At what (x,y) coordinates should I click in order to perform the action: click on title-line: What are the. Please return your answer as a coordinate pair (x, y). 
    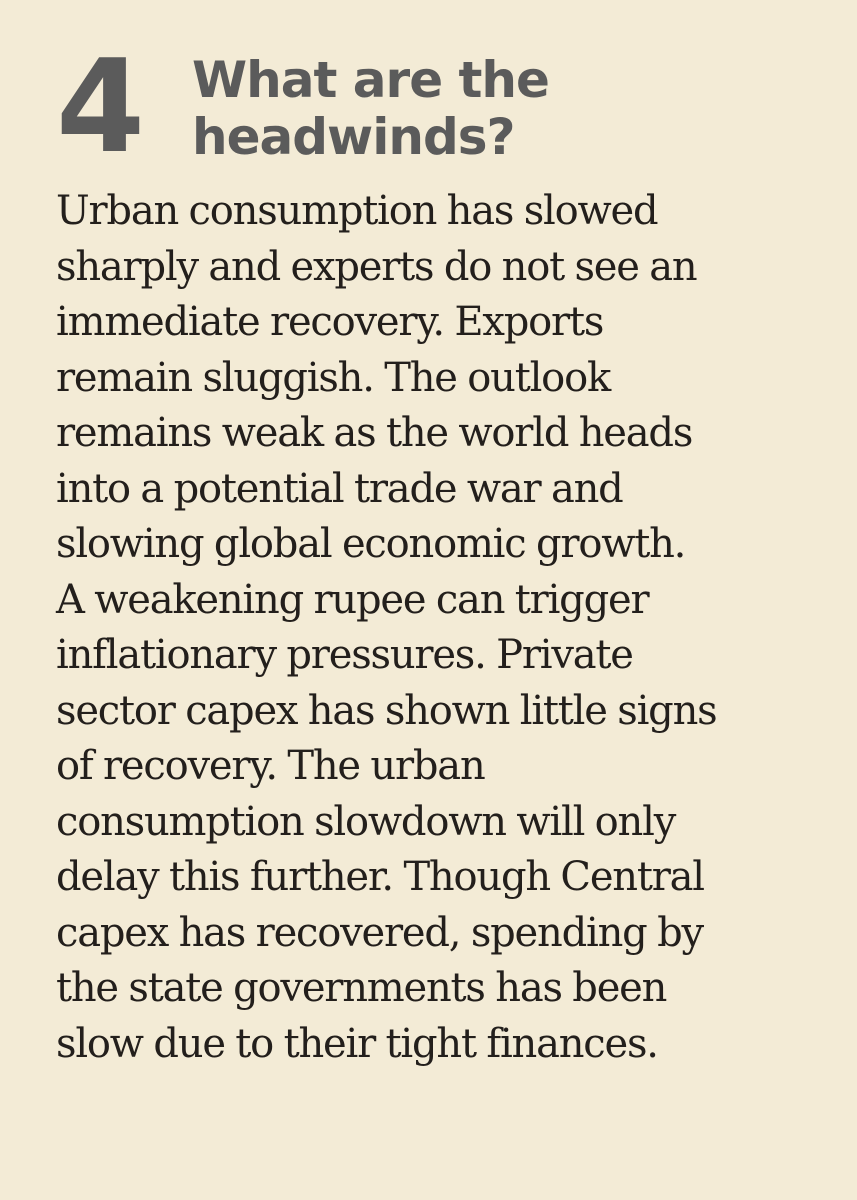
    Looking at the image, I should click on (371, 80).